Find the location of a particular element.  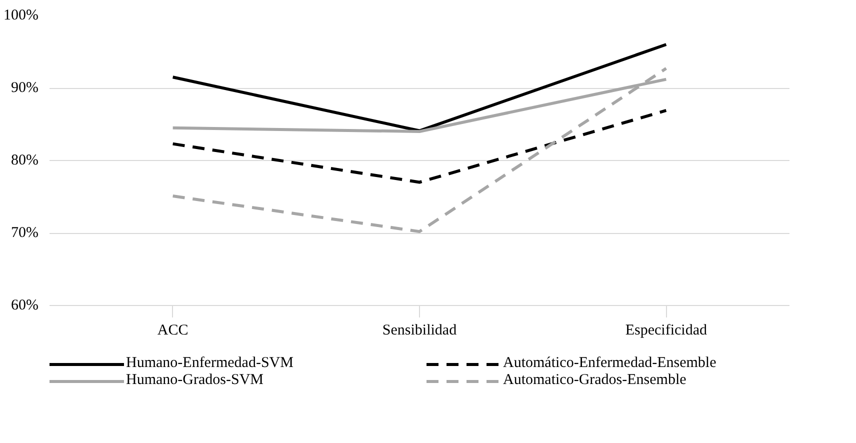

y-tick-label: 80% is located at coordinates (25, 160).